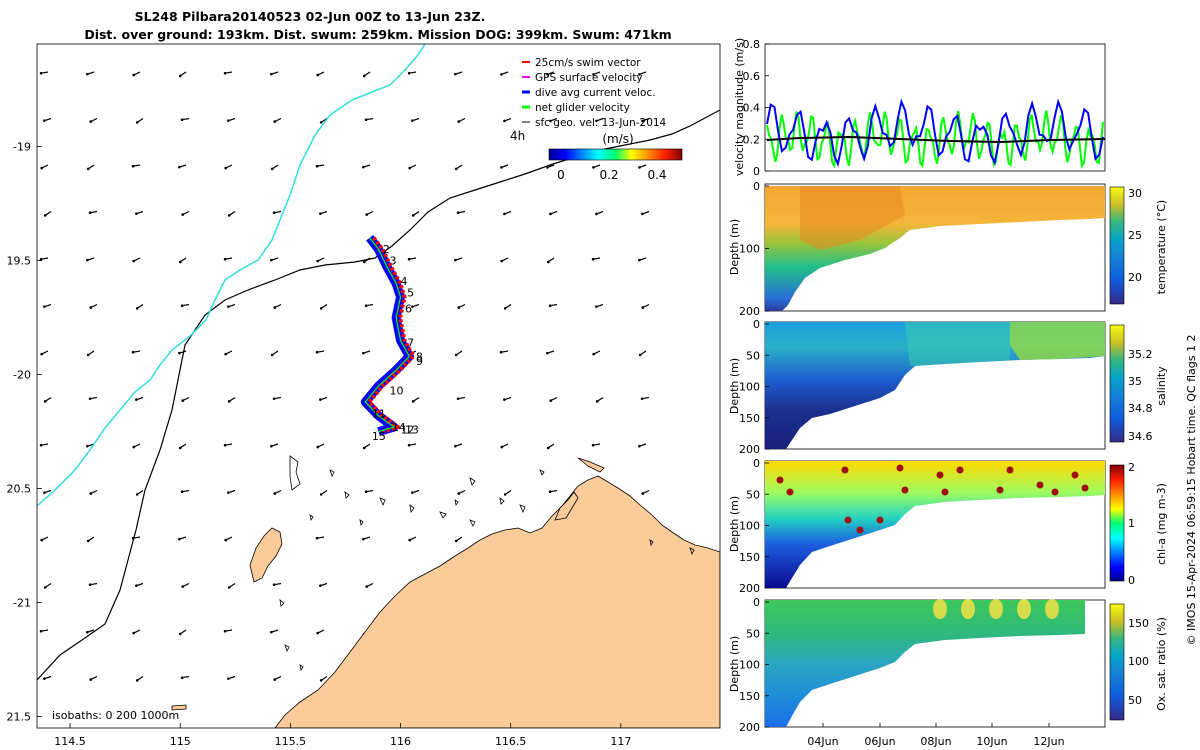  I want to click on track-day-label: 8, so click(419, 356).